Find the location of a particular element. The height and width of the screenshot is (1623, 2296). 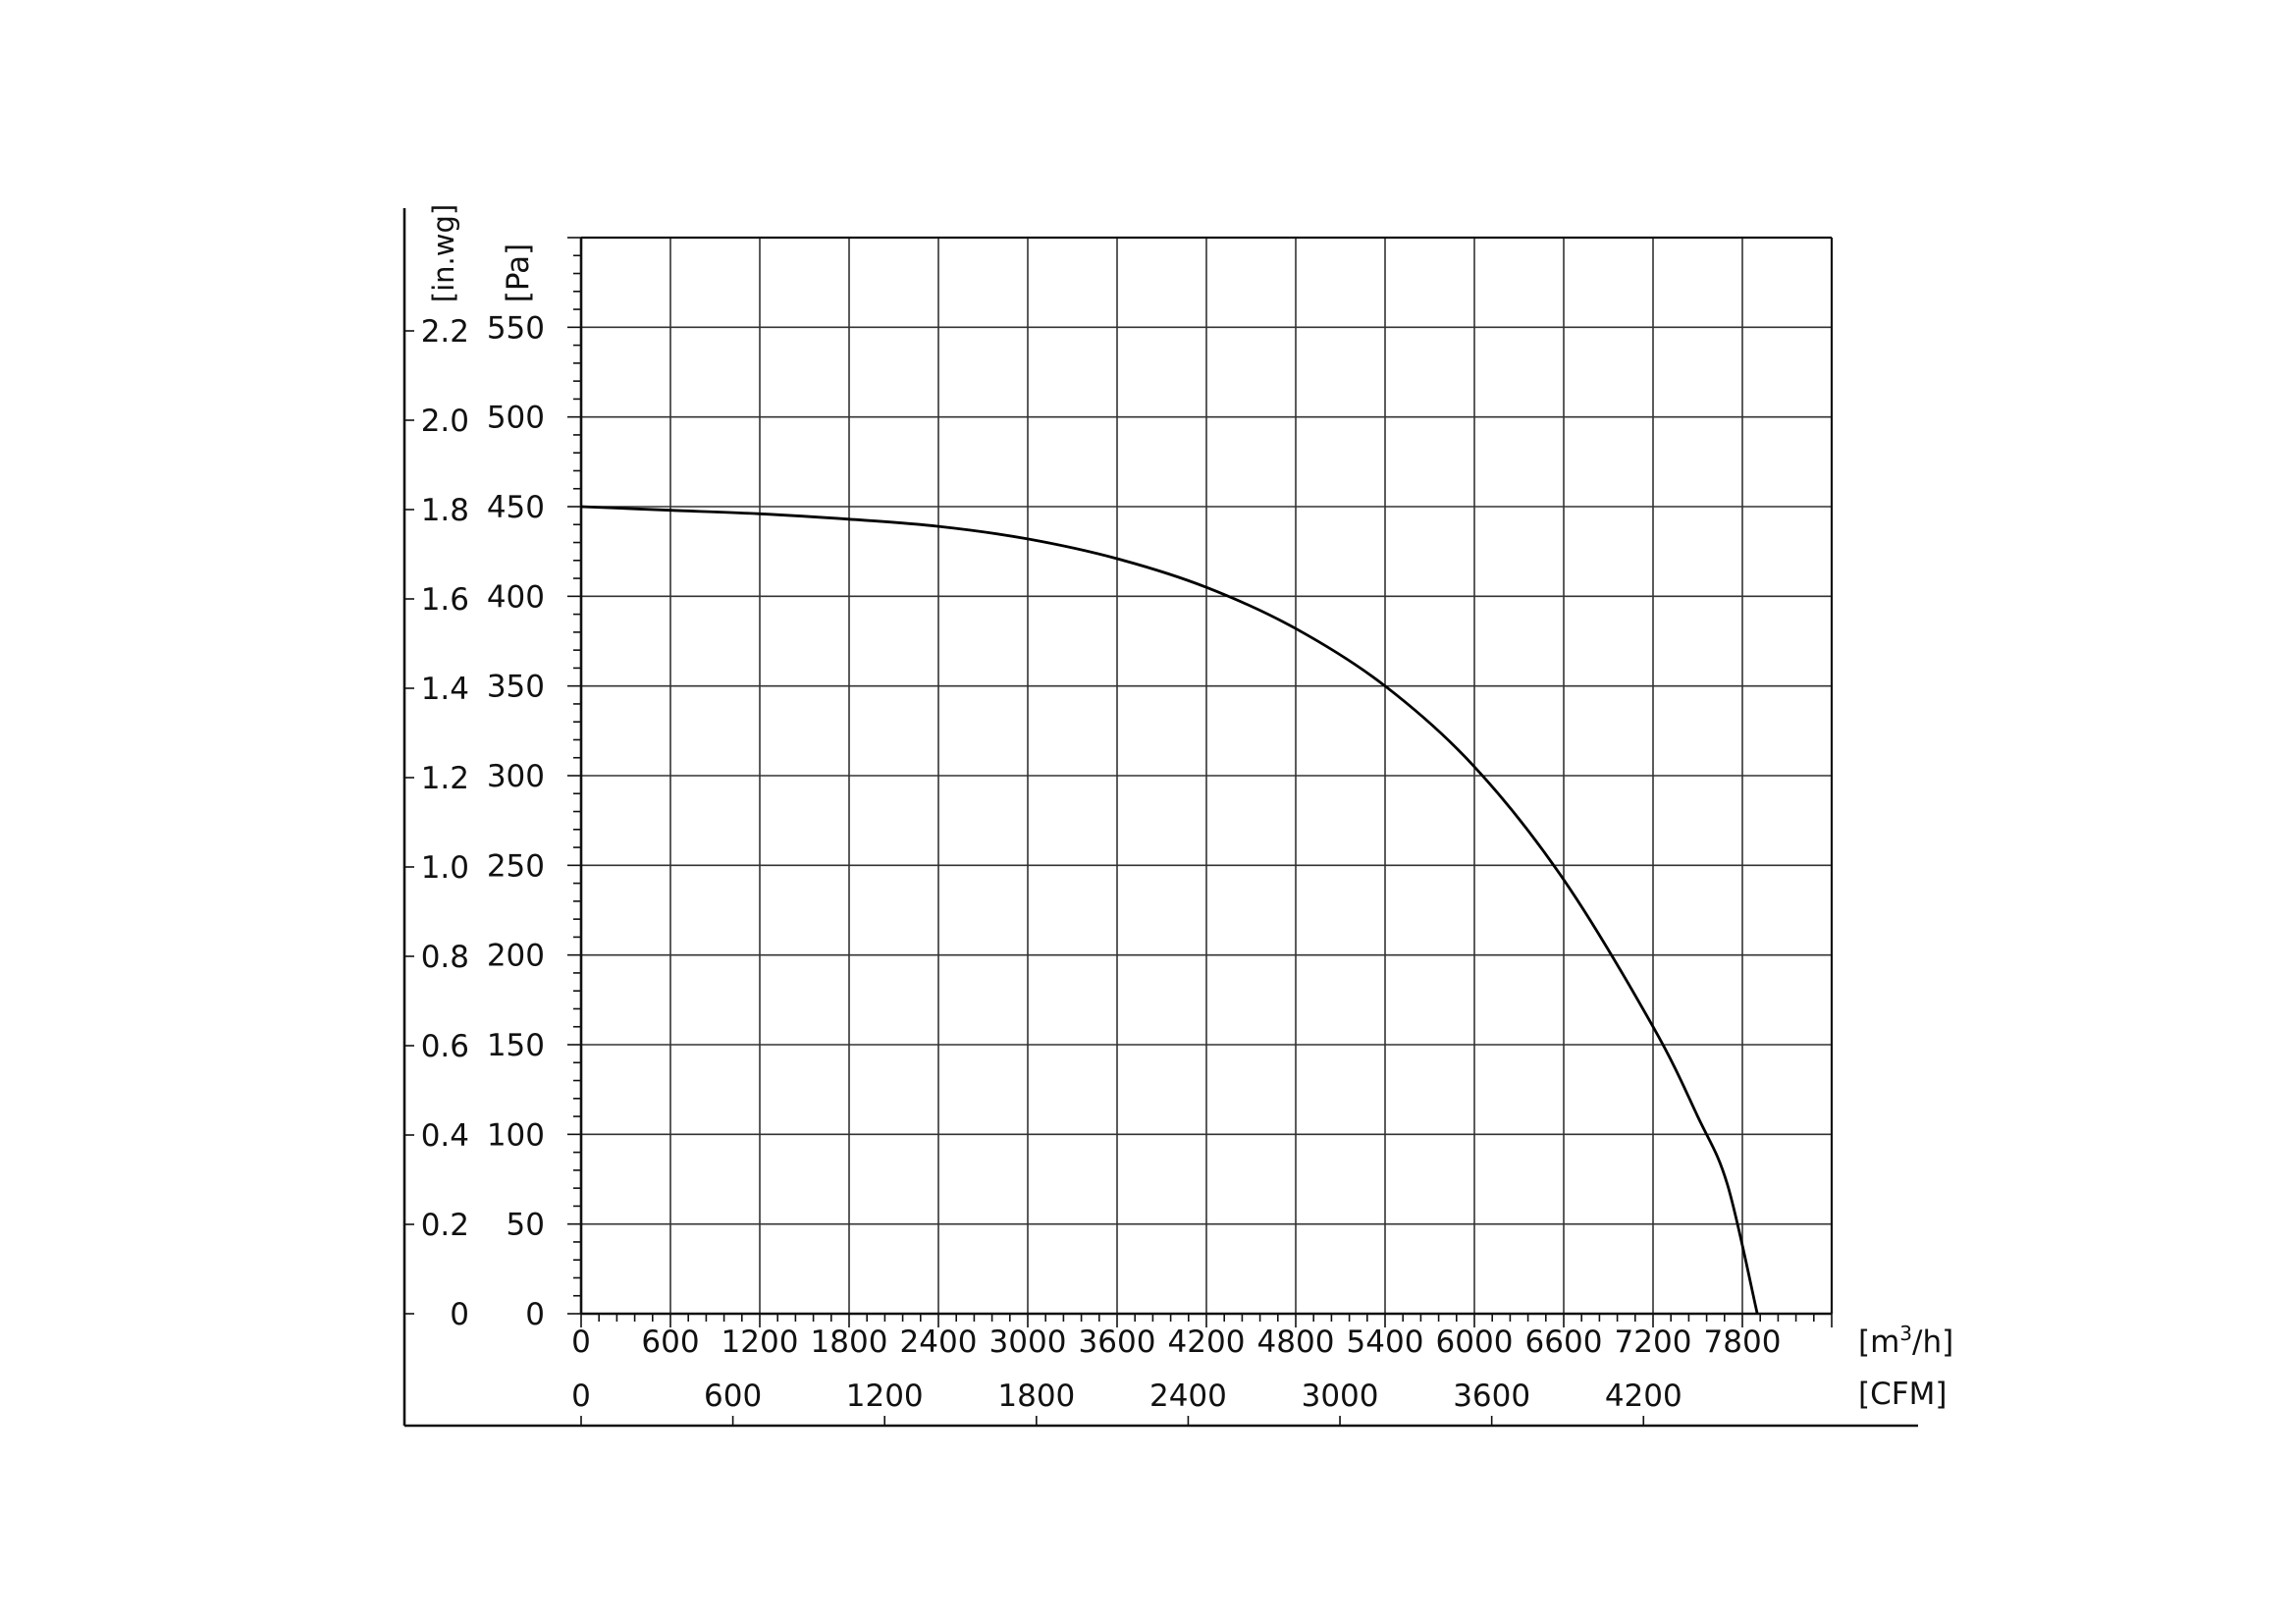

pa-tick-label: 350 is located at coordinates (516, 687).